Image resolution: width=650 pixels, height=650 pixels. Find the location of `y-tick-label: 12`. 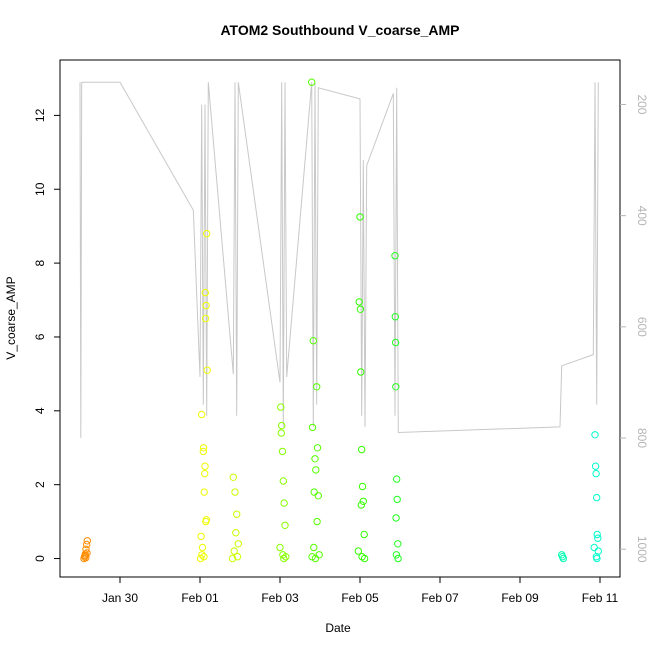

y-tick-label: 12 is located at coordinates (40, 115).